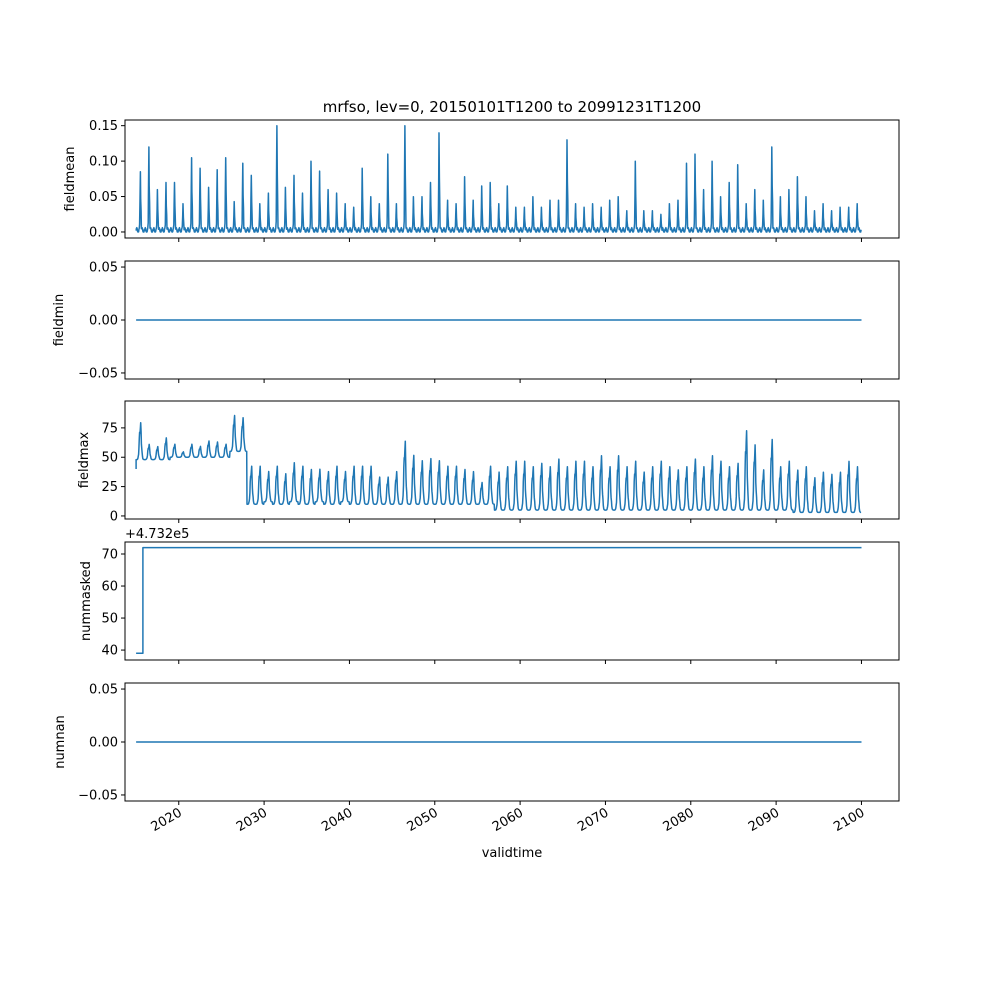  I want to click on x-tick-label: 2030, so click(252, 820).